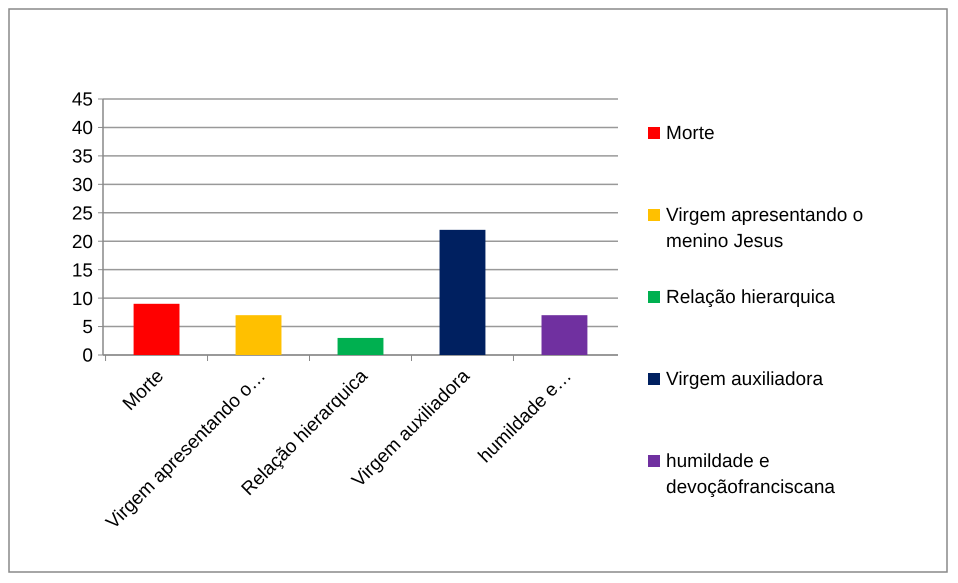  I want to click on y-tick-label: 35, so click(82, 157).